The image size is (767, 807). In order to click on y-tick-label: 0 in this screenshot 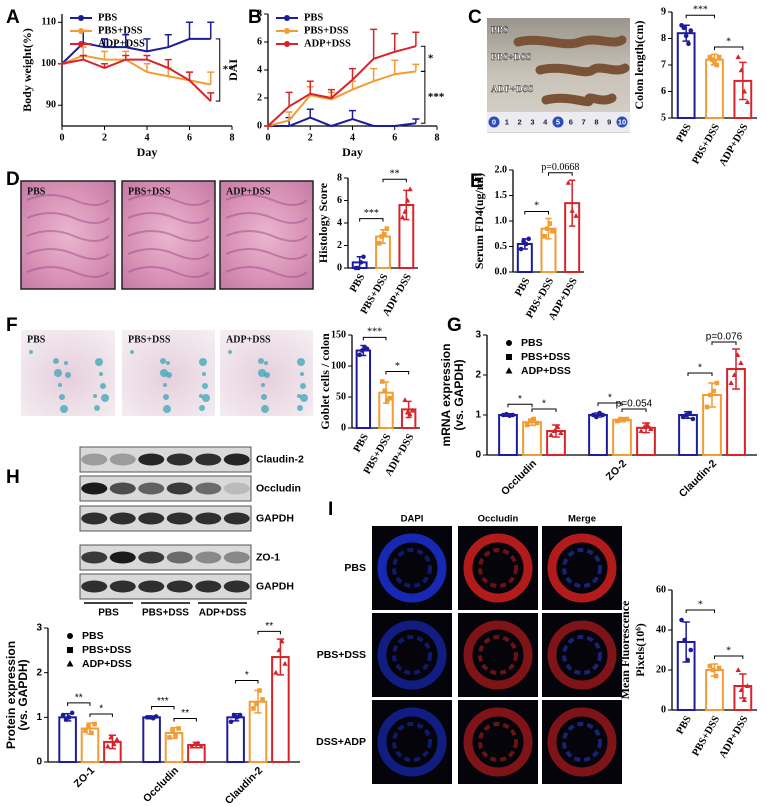, I will do `click(478, 455)`.